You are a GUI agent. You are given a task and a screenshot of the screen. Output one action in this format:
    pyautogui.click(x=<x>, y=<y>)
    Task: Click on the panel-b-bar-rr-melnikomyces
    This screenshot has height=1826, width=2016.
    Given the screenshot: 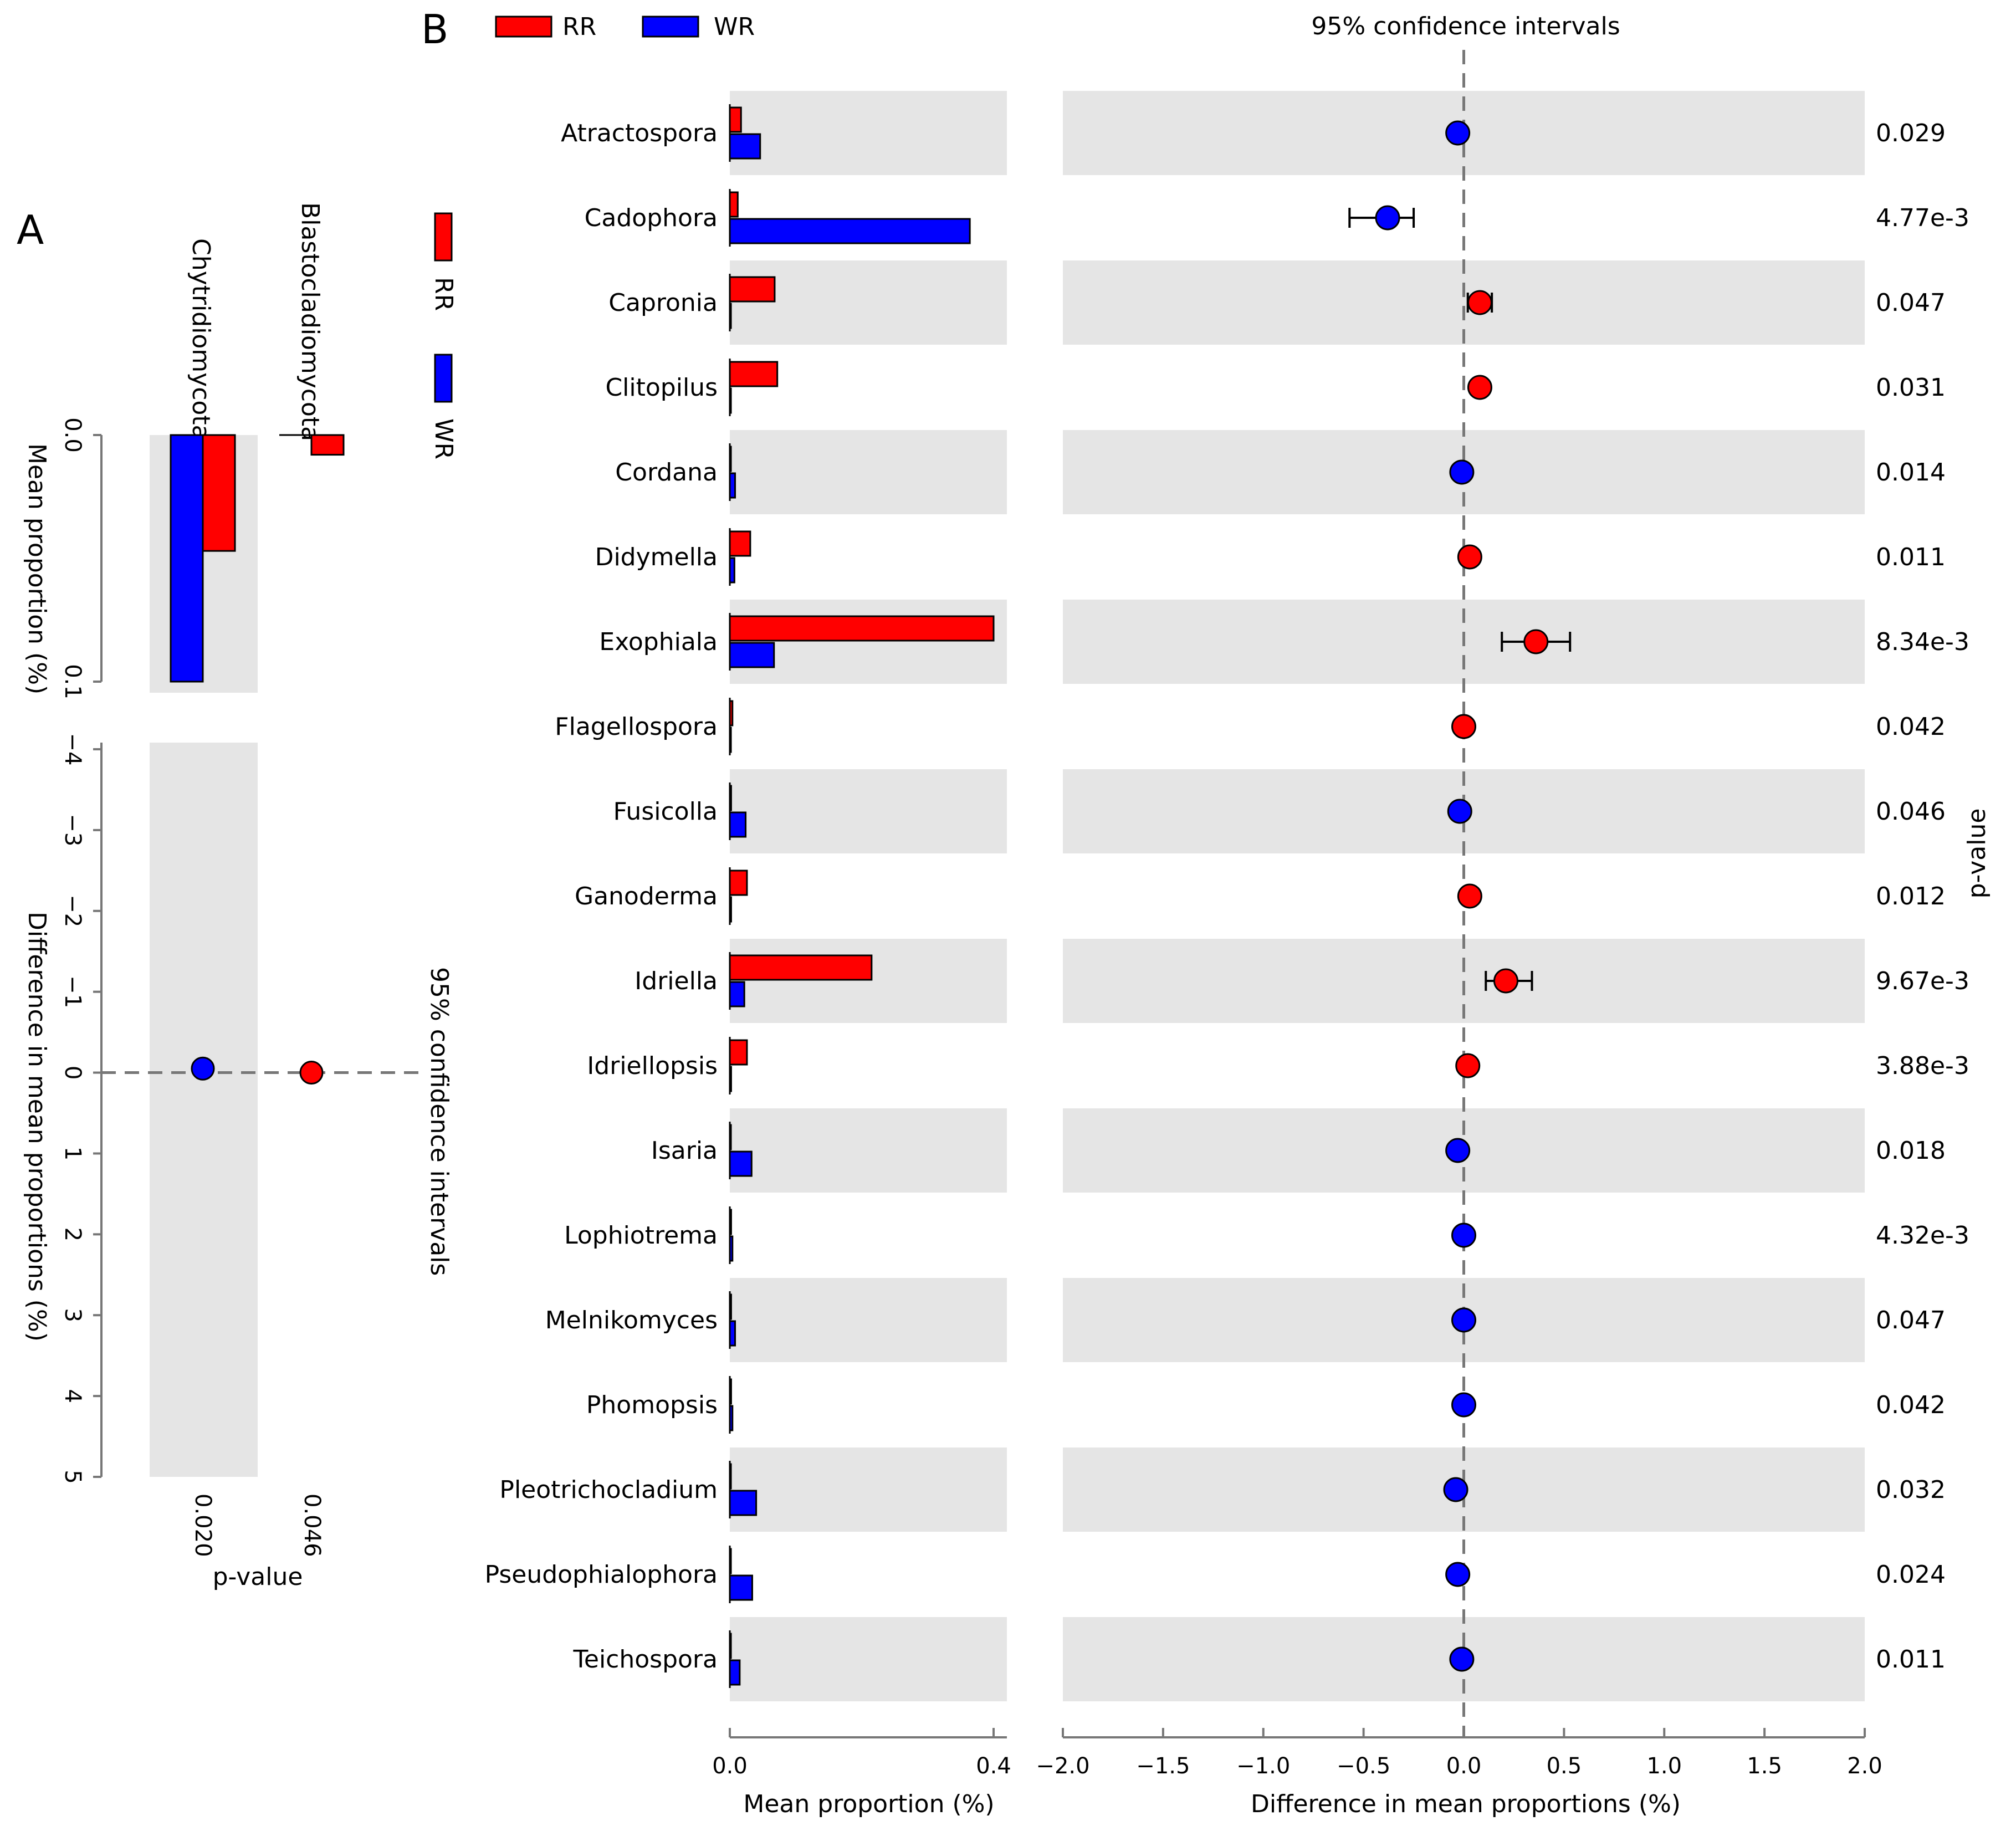 What is the action you would take?
    pyautogui.click(x=730, y=1306)
    